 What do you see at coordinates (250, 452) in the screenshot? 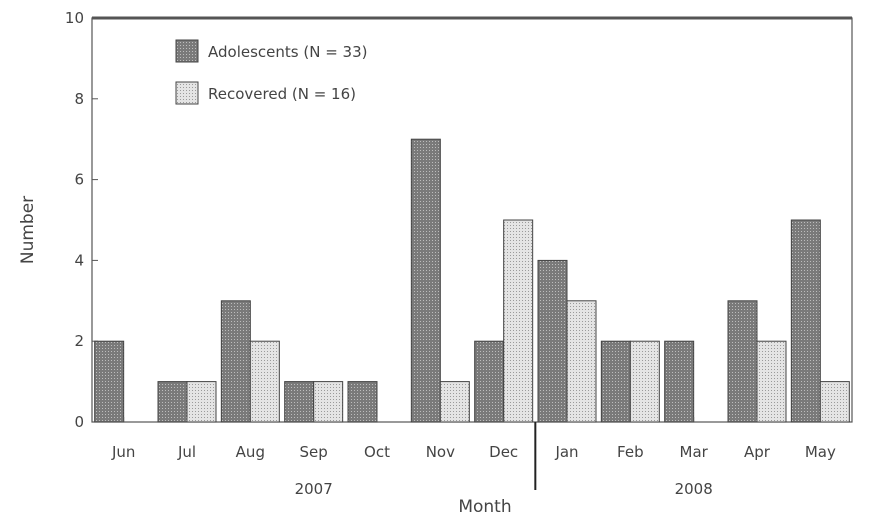
I see `x-tick-label: Aug` at bounding box center [250, 452].